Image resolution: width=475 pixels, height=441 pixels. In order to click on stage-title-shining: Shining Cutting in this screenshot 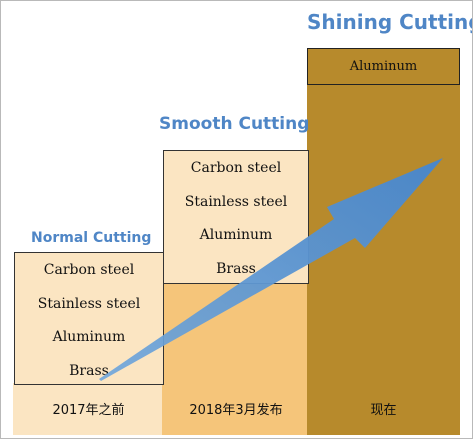, I will do `click(390, 22)`.